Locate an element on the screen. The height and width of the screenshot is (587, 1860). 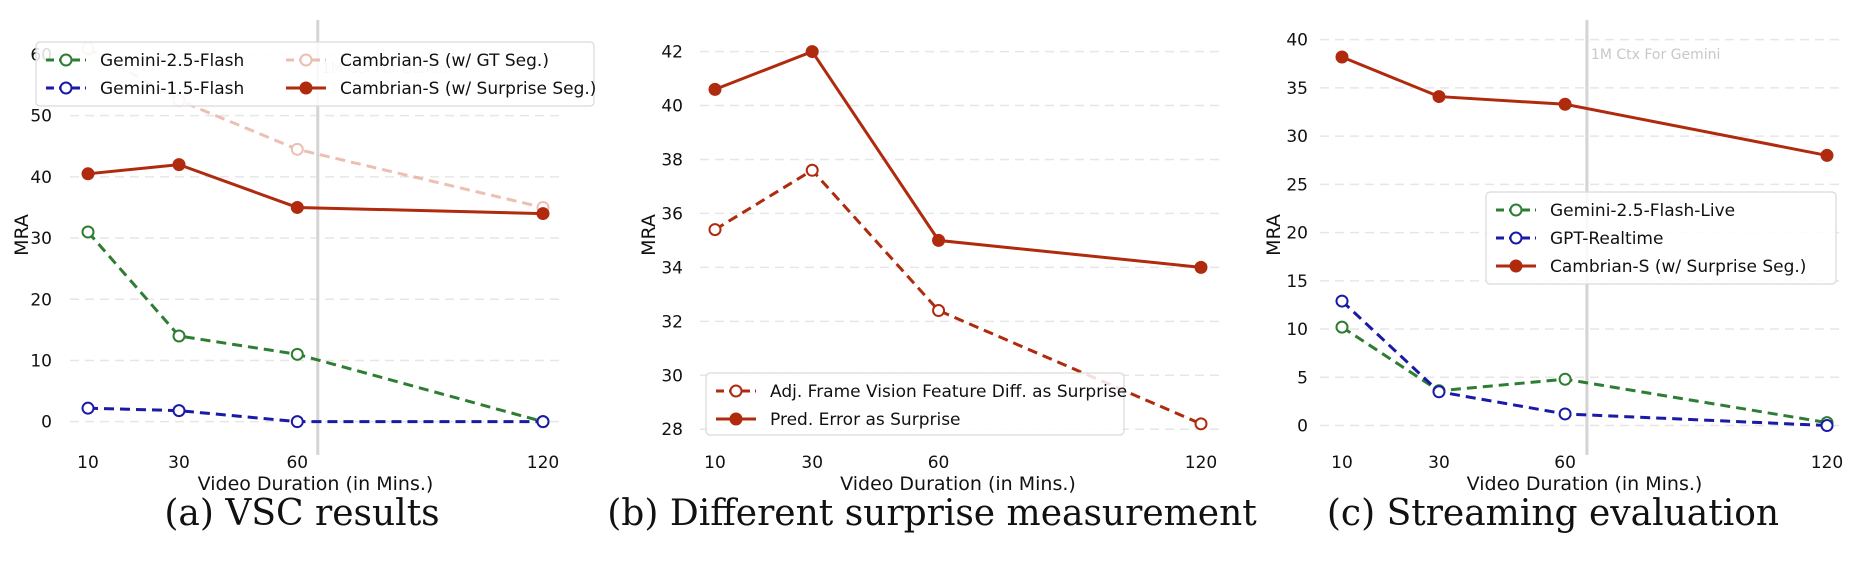
y-tick-label: 34 is located at coordinates (672, 268).